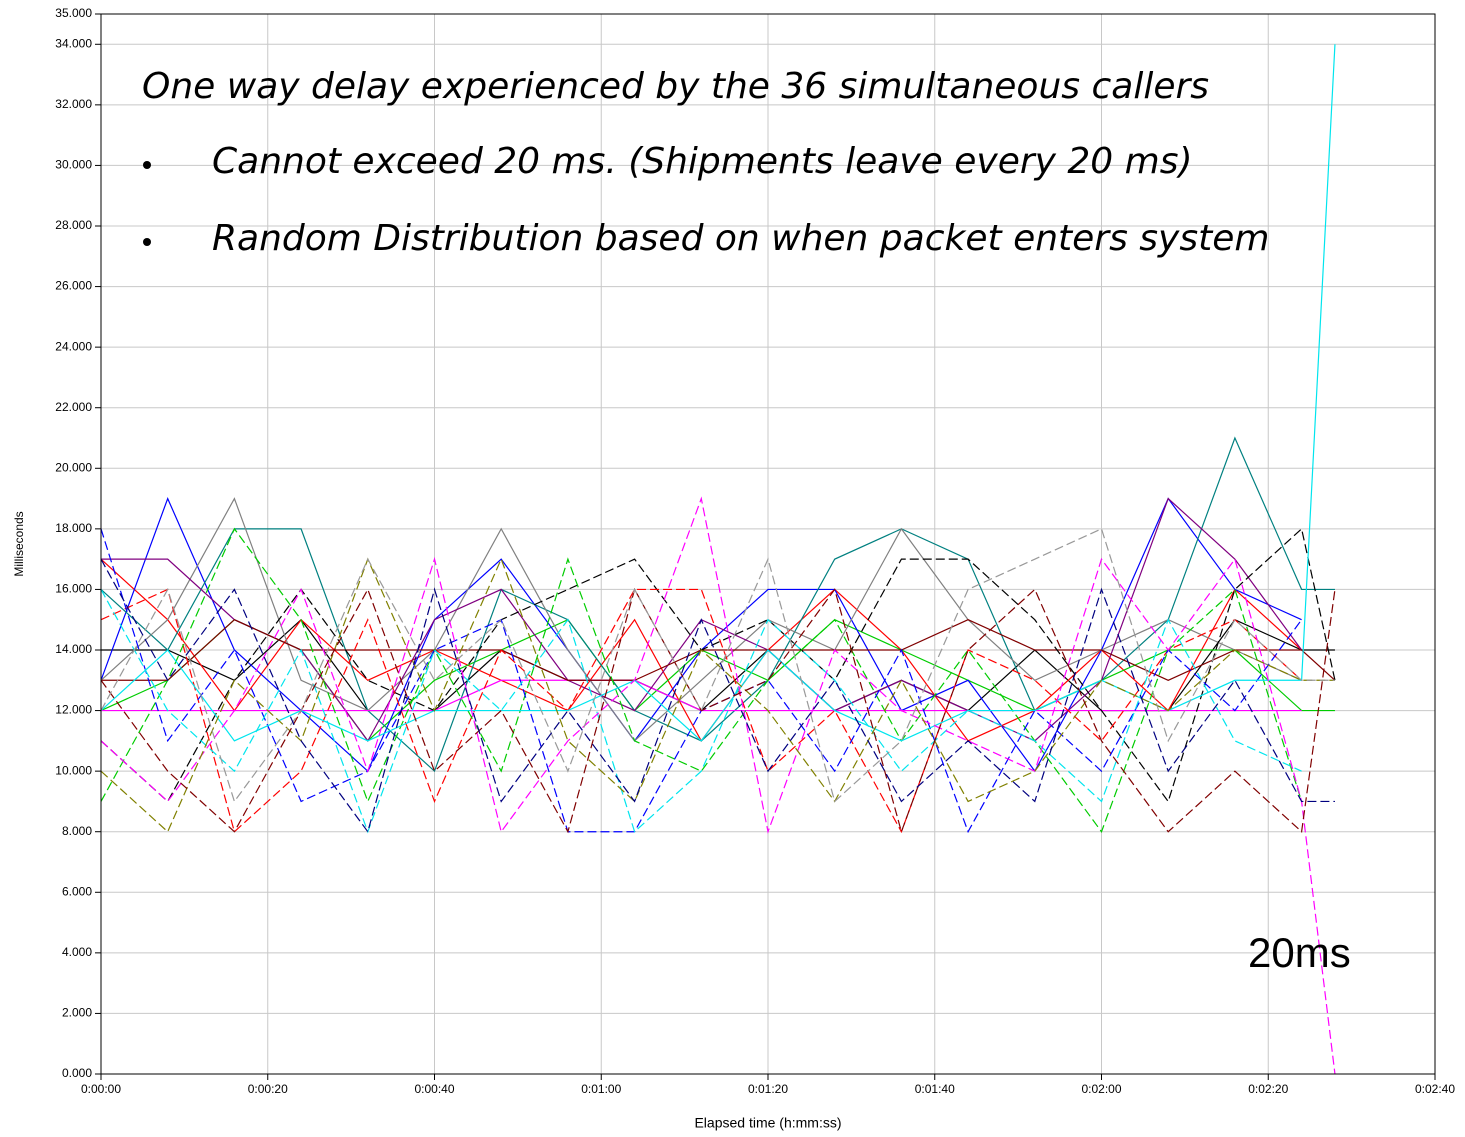 This screenshot has height=1137, width=1465. Describe the element at coordinates (77, 891) in the screenshot. I see `y-tick-label: 6.000` at that location.